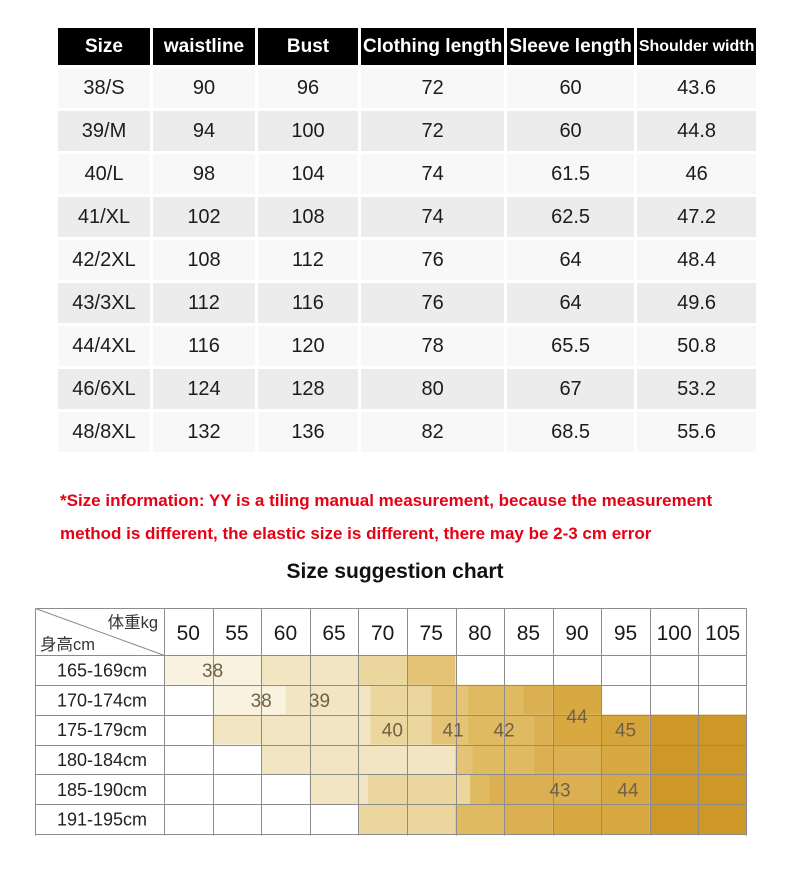 The width and height of the screenshot is (790, 880). Describe the element at coordinates (382, 633) in the screenshot. I see `weight-column-header: 70` at that location.